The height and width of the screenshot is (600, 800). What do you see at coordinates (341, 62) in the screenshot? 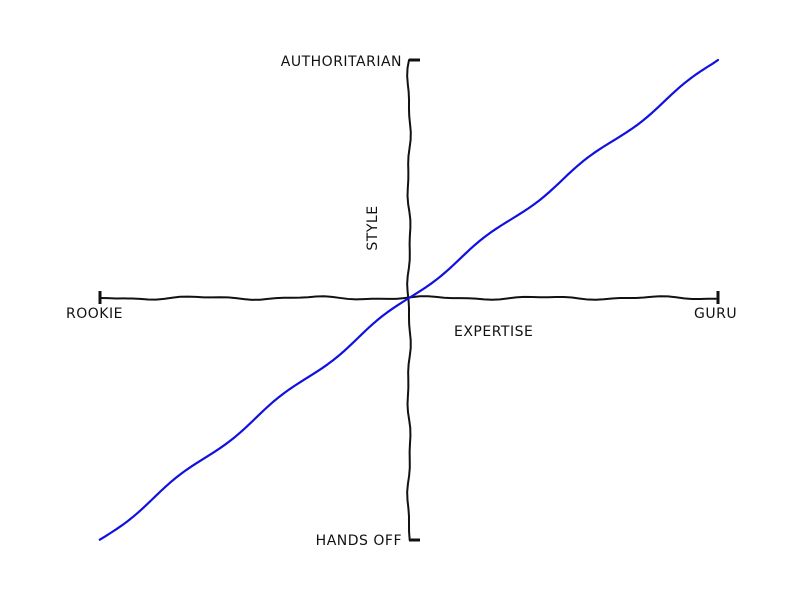
I see `y-tick-label-max: AUTHORITARIAN` at bounding box center [341, 62].